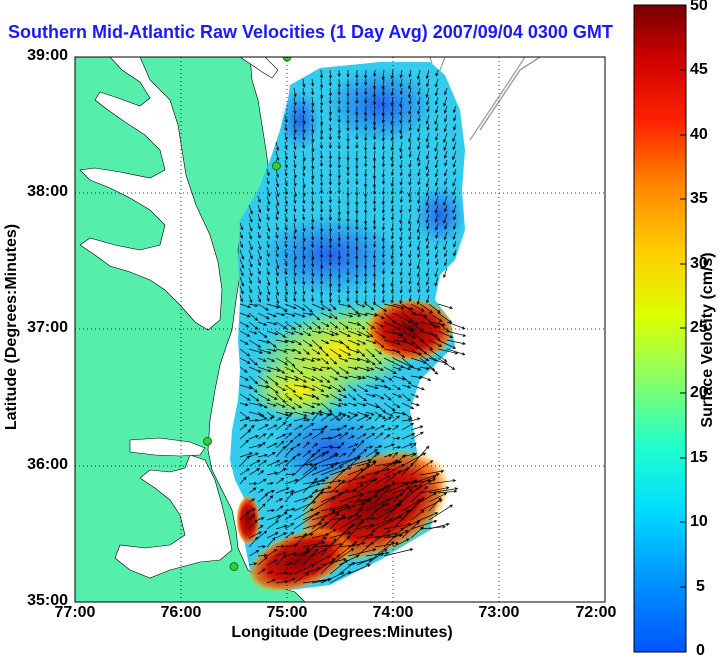 The image size is (724, 660). What do you see at coordinates (699, 263) in the screenshot?
I see `cb-tick-30: 30` at bounding box center [699, 263].